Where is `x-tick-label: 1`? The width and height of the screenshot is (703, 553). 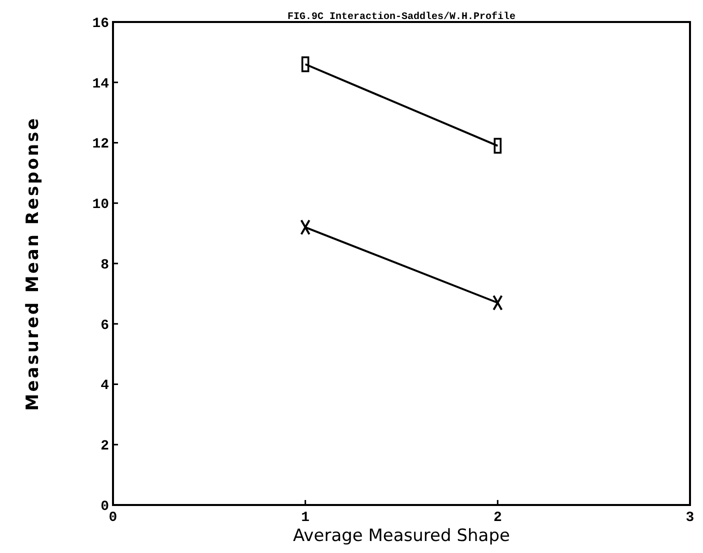
x-tick-label: 1 is located at coordinates (305, 518).